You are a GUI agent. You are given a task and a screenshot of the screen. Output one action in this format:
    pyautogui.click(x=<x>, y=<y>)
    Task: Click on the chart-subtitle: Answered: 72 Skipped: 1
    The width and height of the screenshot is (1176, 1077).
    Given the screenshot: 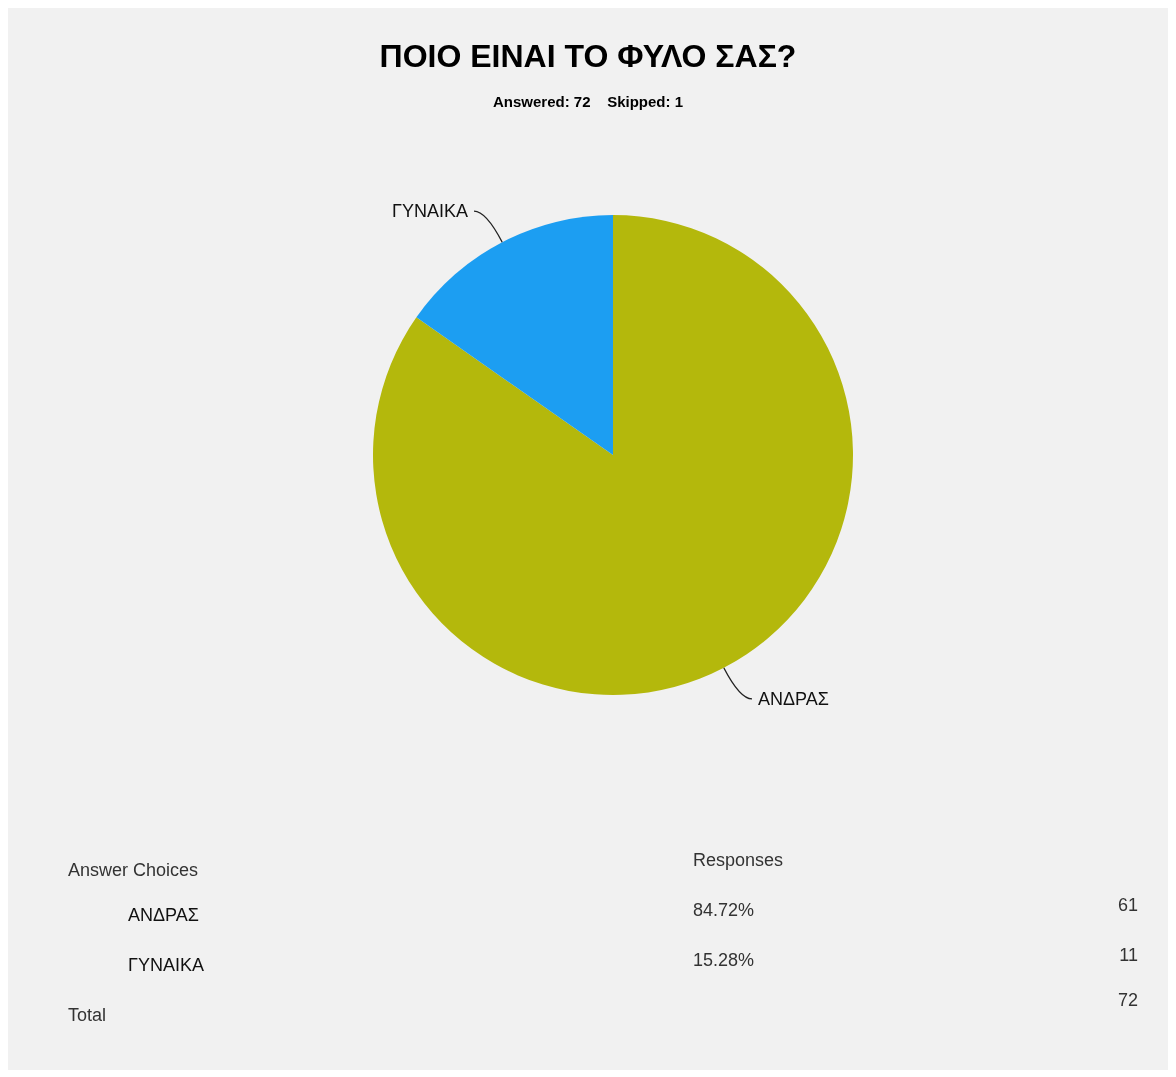 What is the action you would take?
    pyautogui.click(x=588, y=101)
    